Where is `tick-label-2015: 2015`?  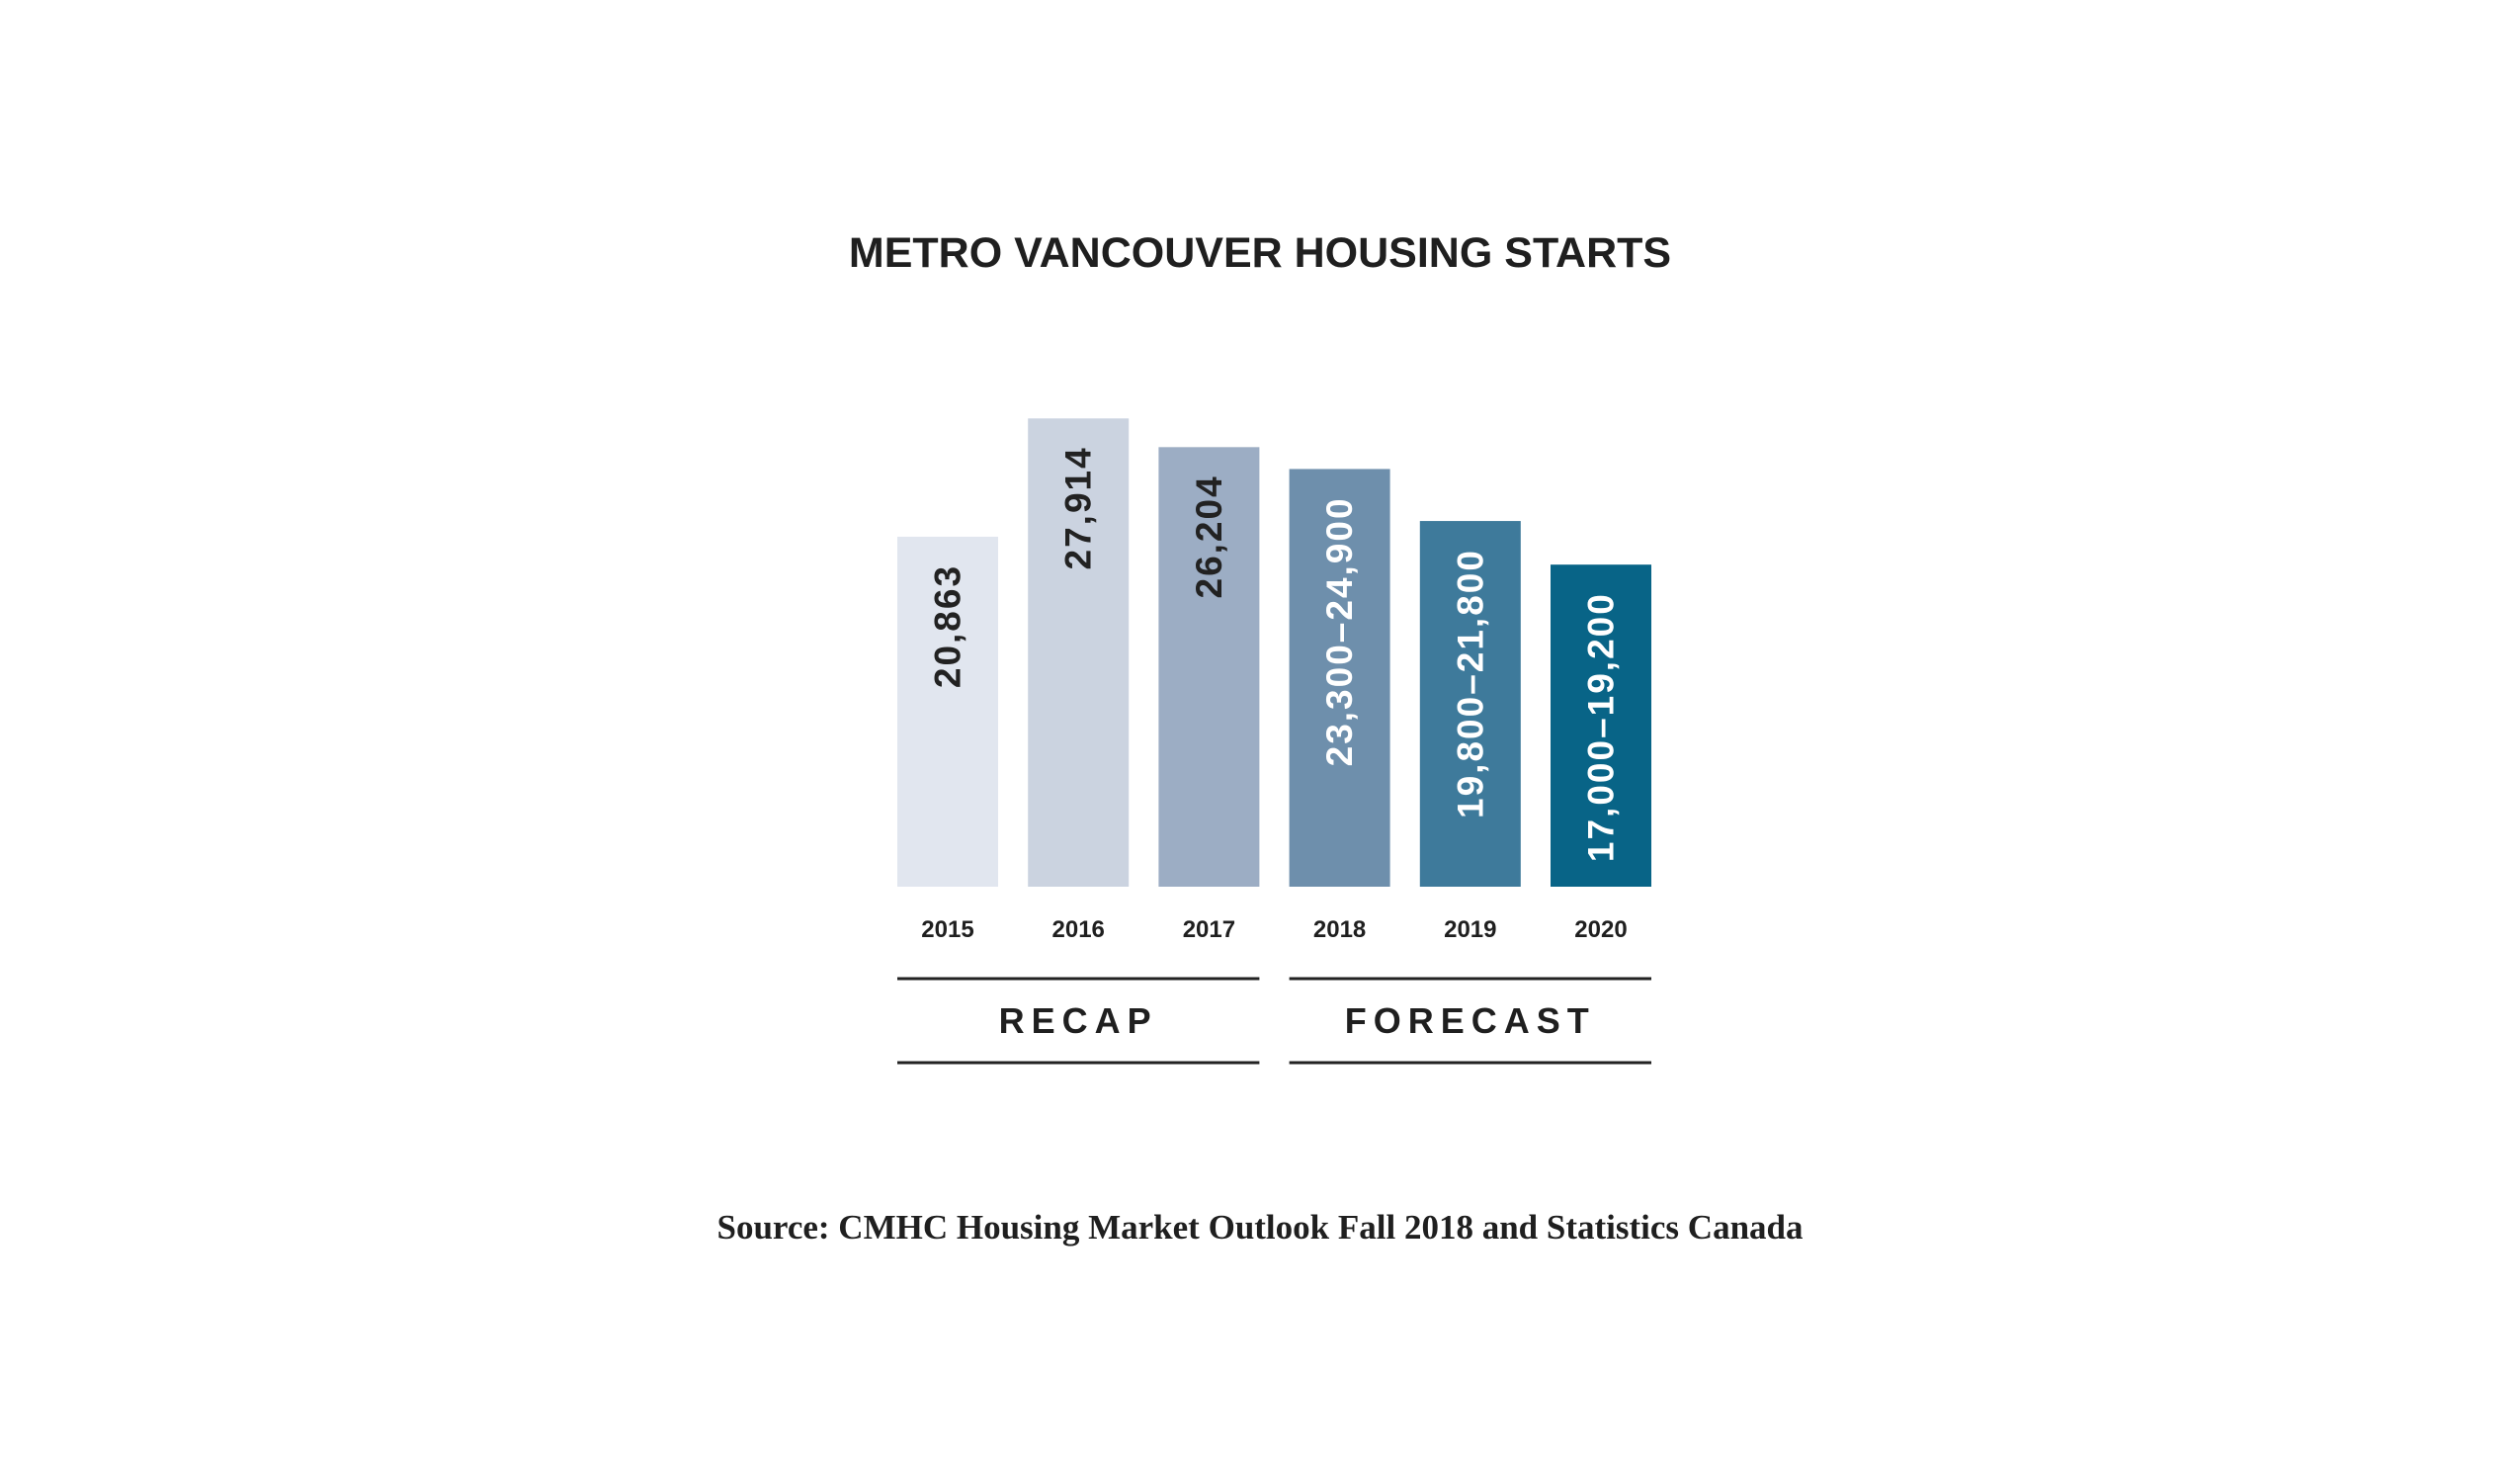
tick-label-2015: 2015 is located at coordinates (947, 929).